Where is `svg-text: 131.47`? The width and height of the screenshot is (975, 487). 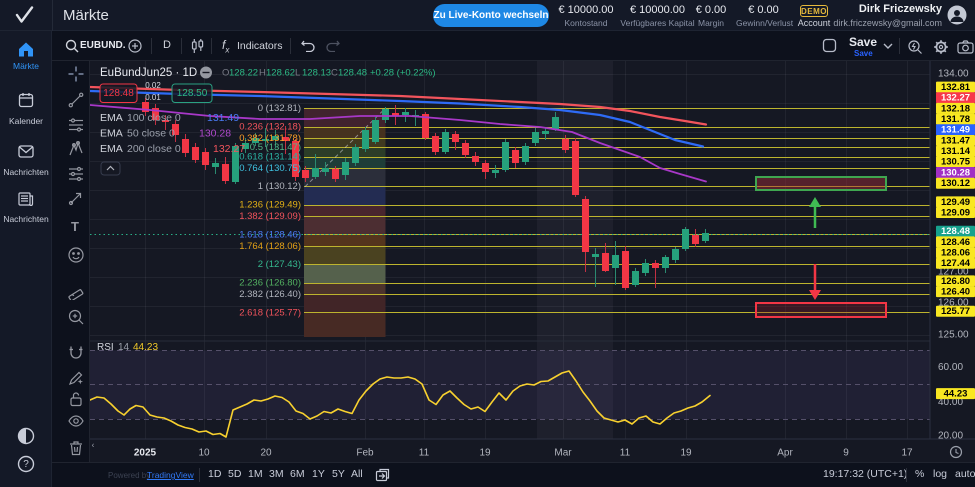
svg-text: 131.47 is located at coordinates (955, 140).